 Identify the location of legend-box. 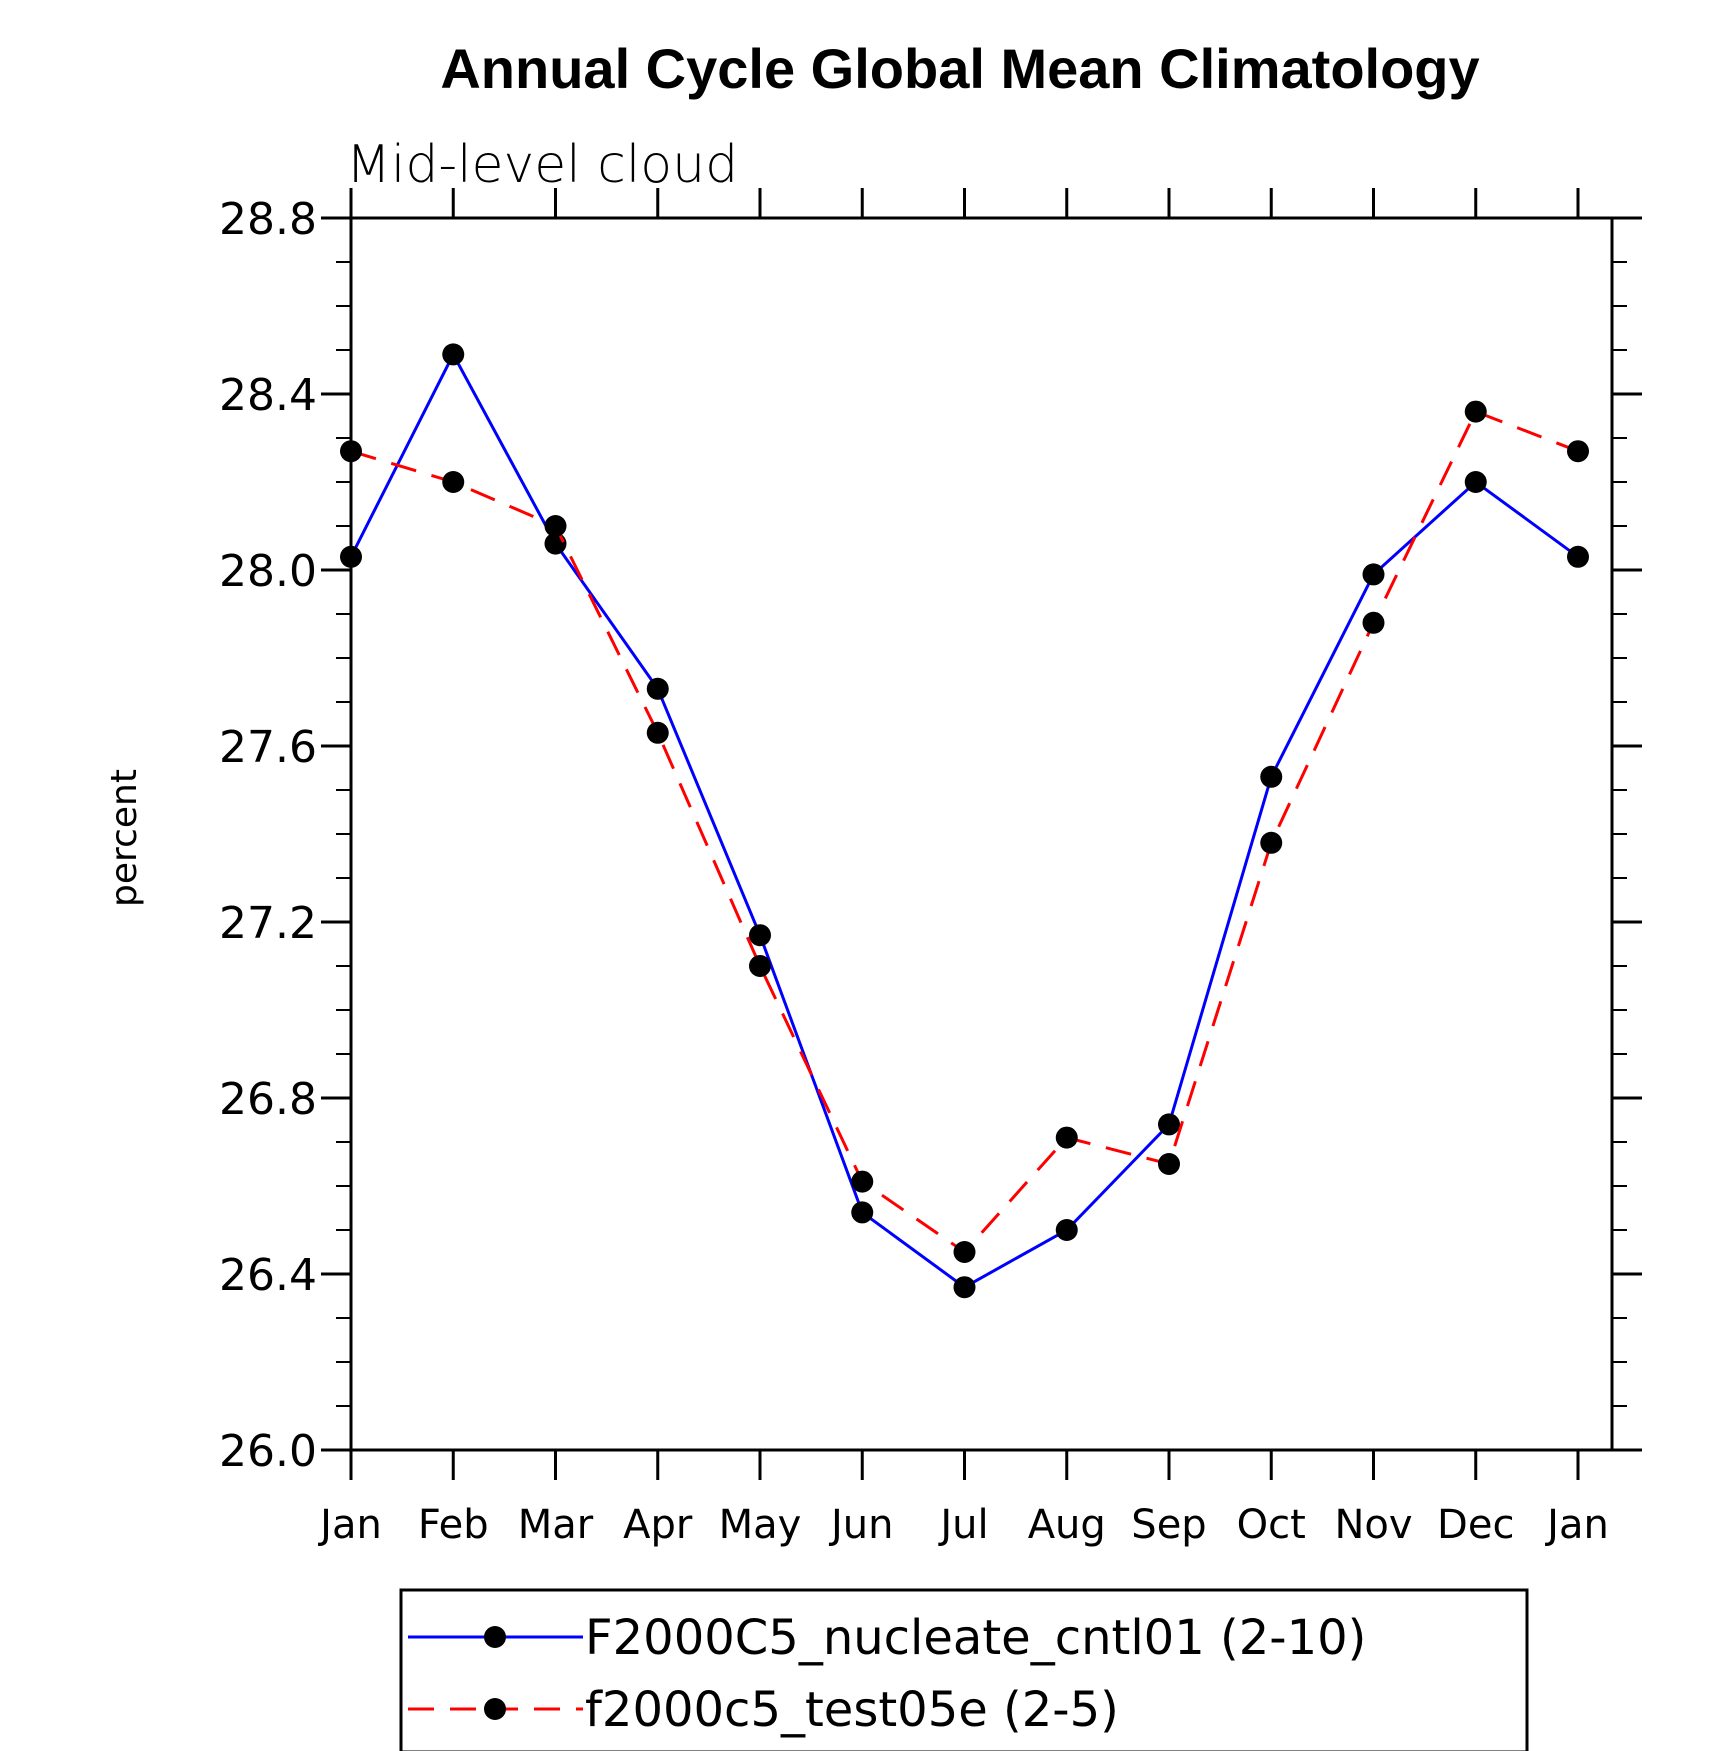
(964, 1669).